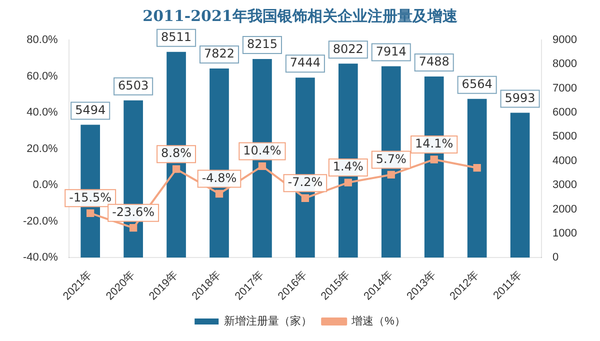 Image resolution: width=600 pixels, height=341 pixels. What do you see at coordinates (262, 44) in the screenshot?
I see `data-label: 8215` at bounding box center [262, 44].